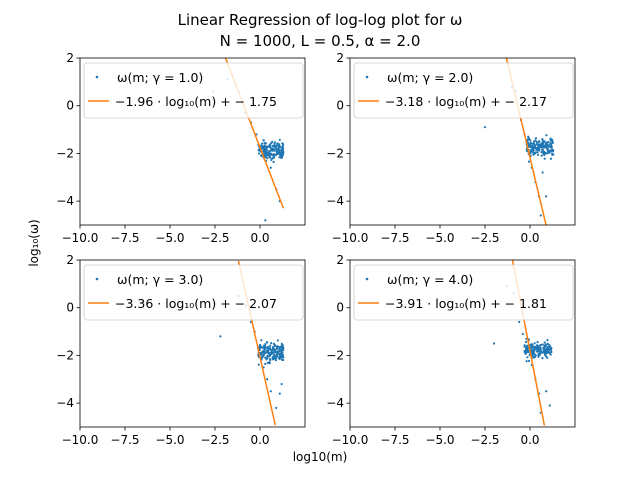 The width and height of the screenshot is (640, 480). I want to click on legend-box, so click(463, 90).